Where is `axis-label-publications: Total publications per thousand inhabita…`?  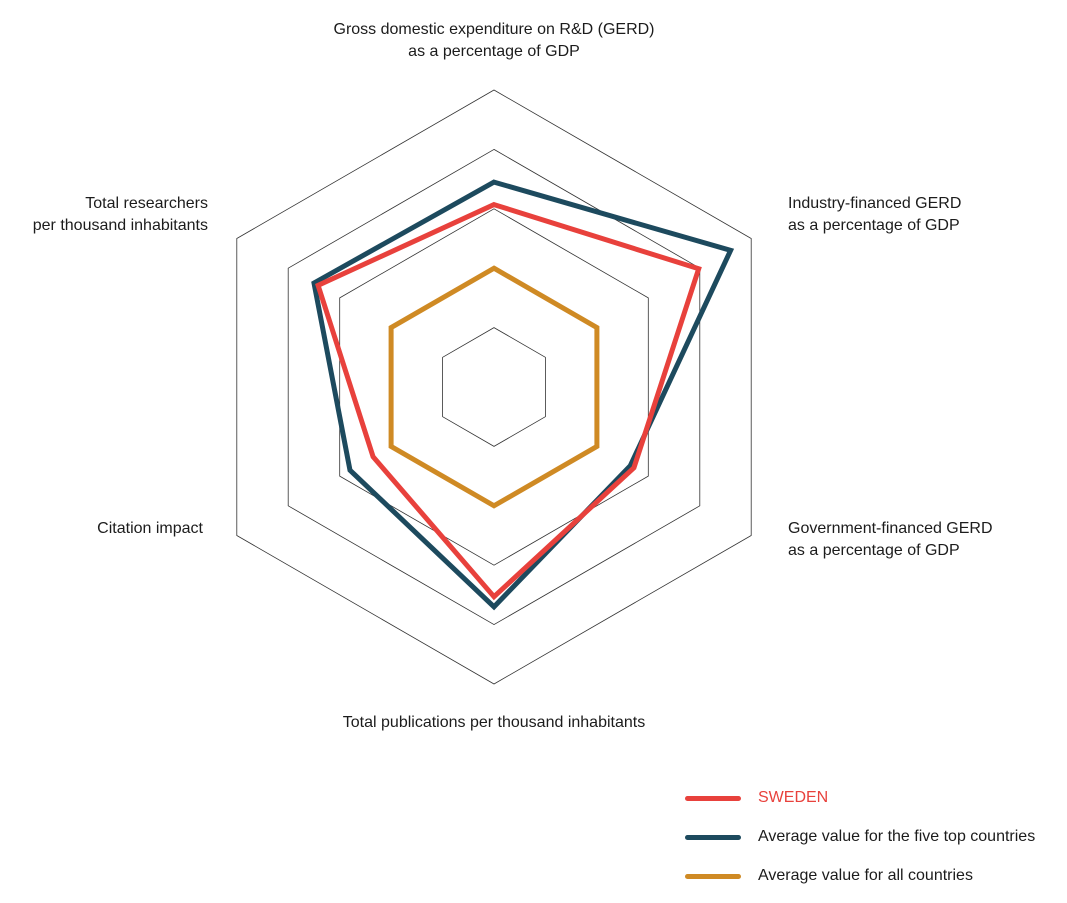 axis-label-publications: Total publications per thousand inhabita… is located at coordinates (494, 723).